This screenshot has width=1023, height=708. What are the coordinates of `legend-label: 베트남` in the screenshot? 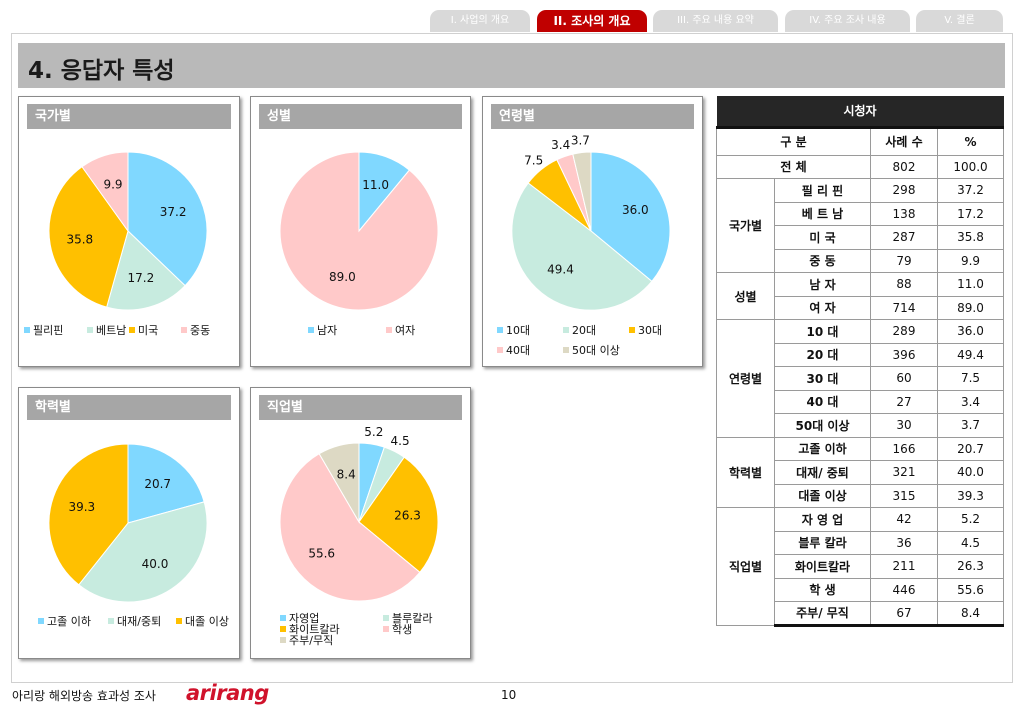 It's located at (111, 330).